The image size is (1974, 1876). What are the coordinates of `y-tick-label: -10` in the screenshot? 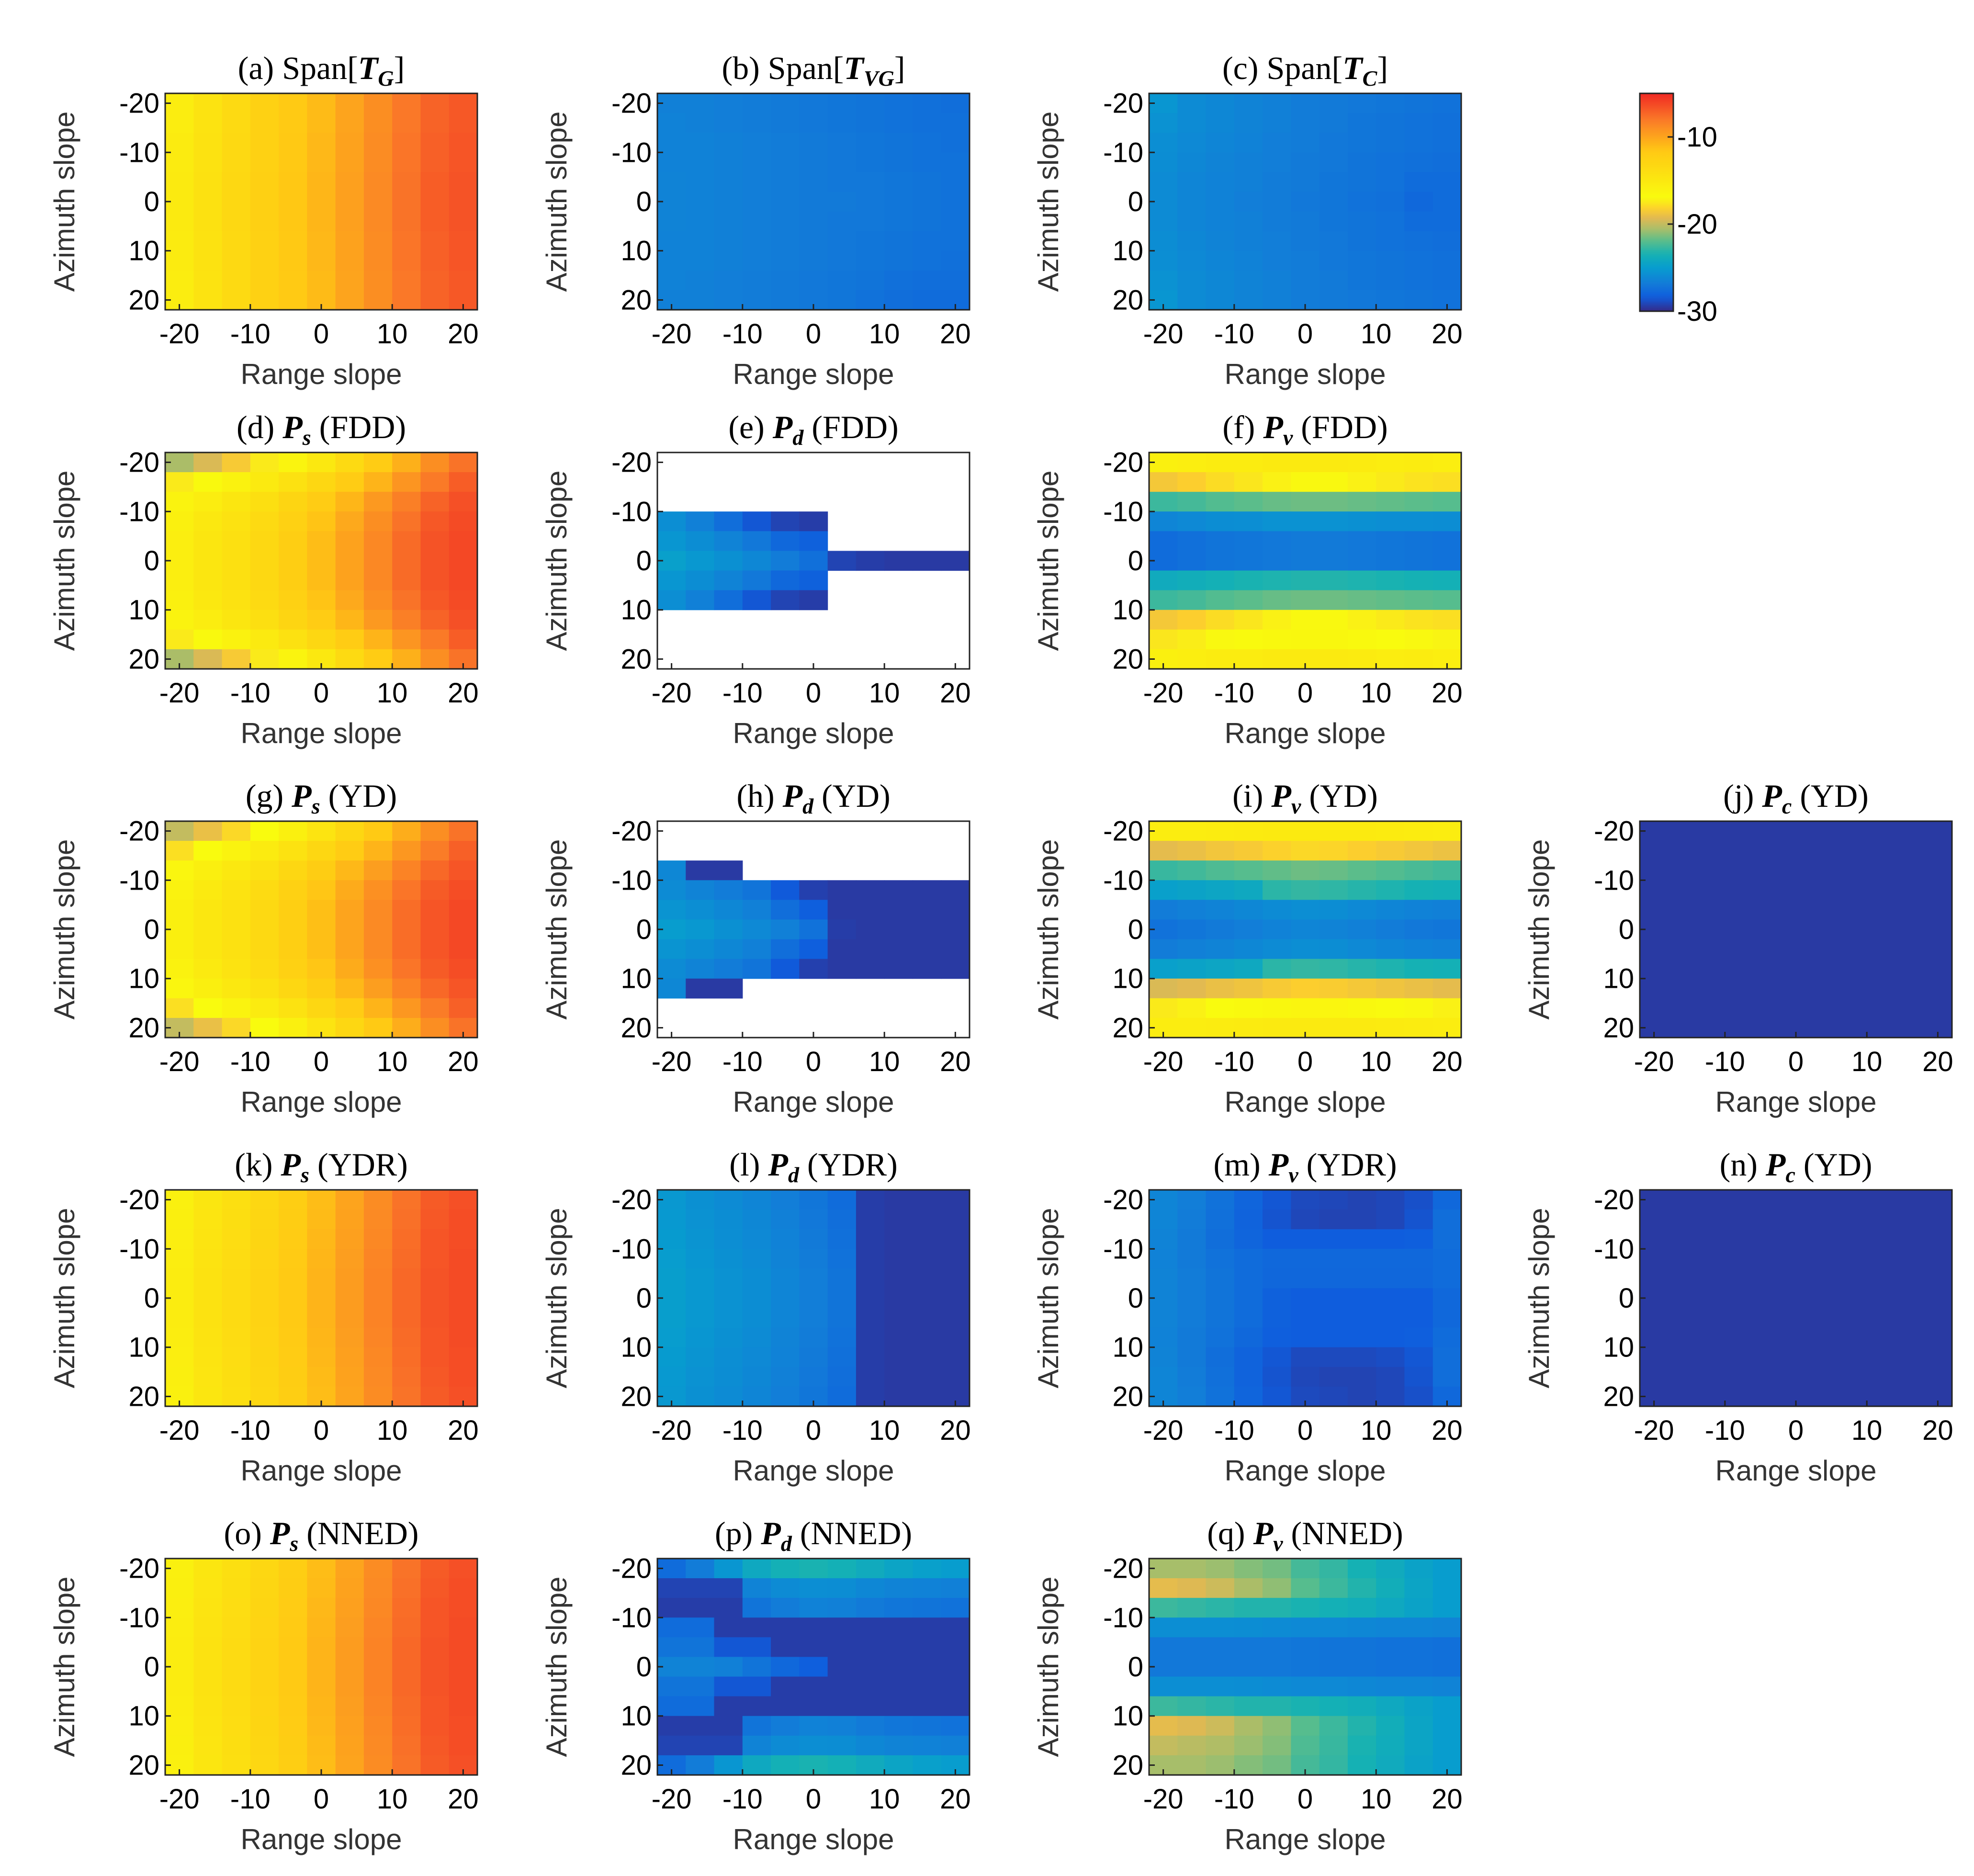 It's located at (632, 1618).